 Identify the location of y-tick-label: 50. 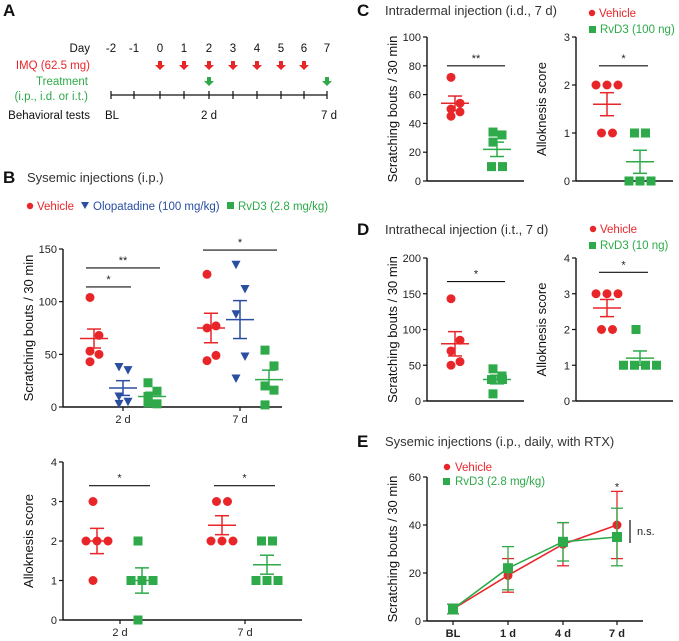
(415, 366).